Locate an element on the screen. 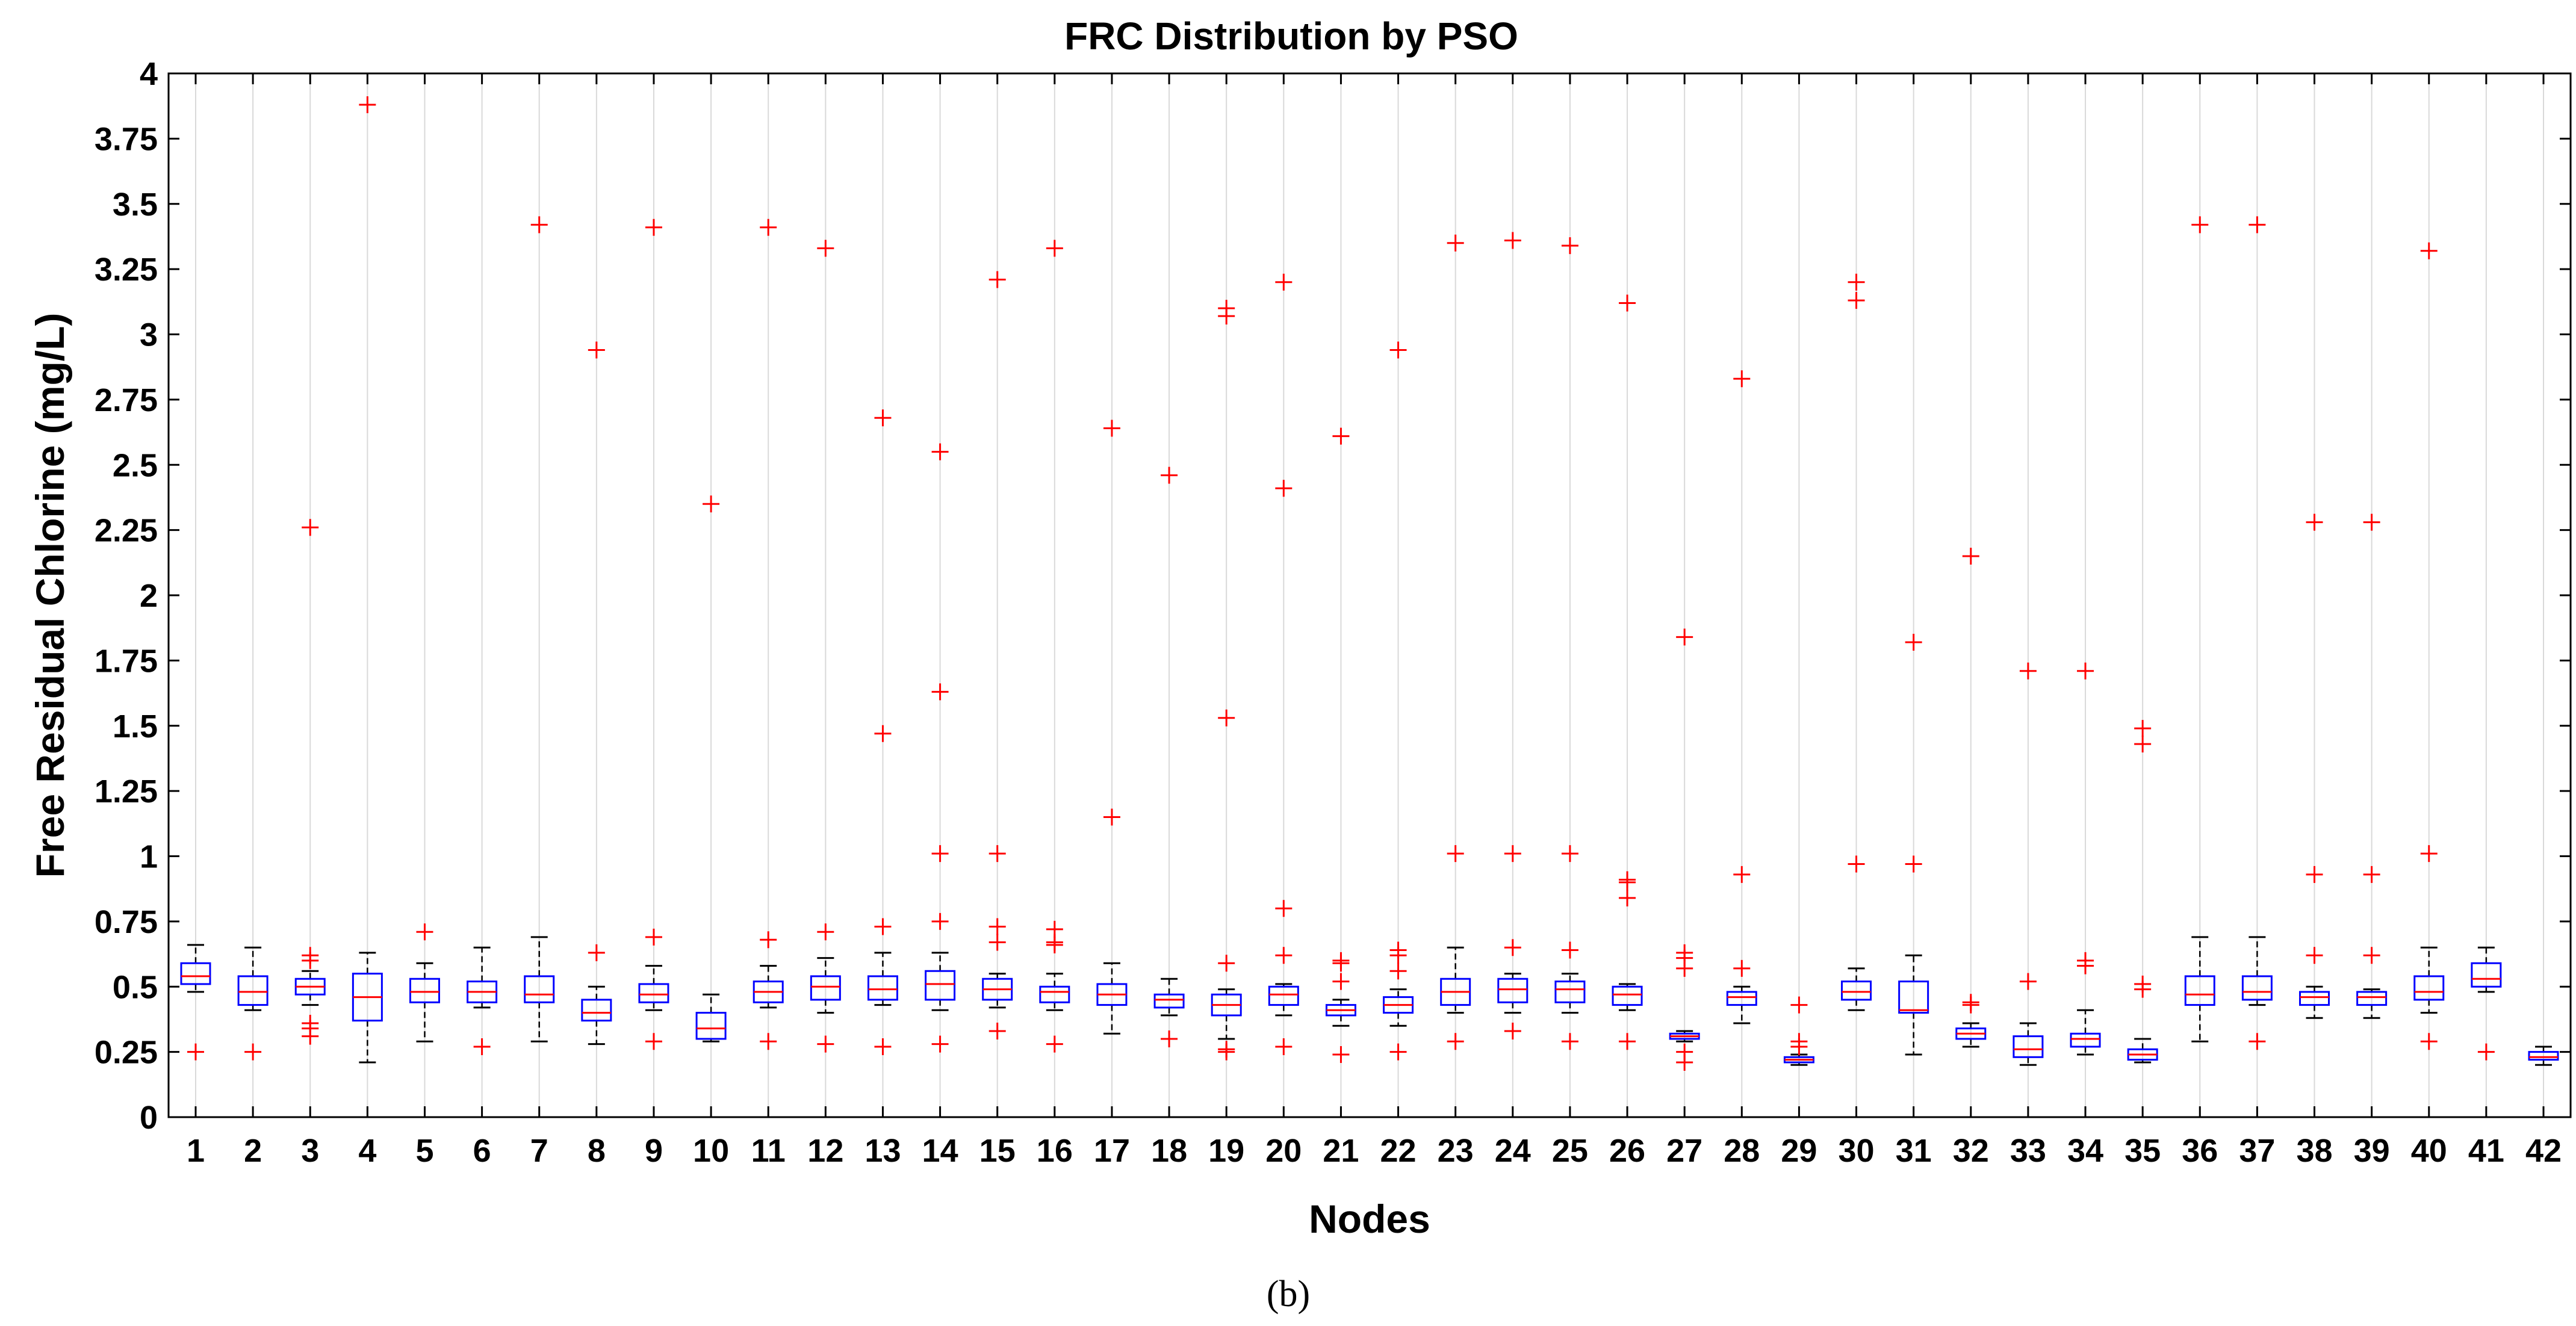 The image size is (2576, 1326). x-tick-label: 23 is located at coordinates (1456, 1151).